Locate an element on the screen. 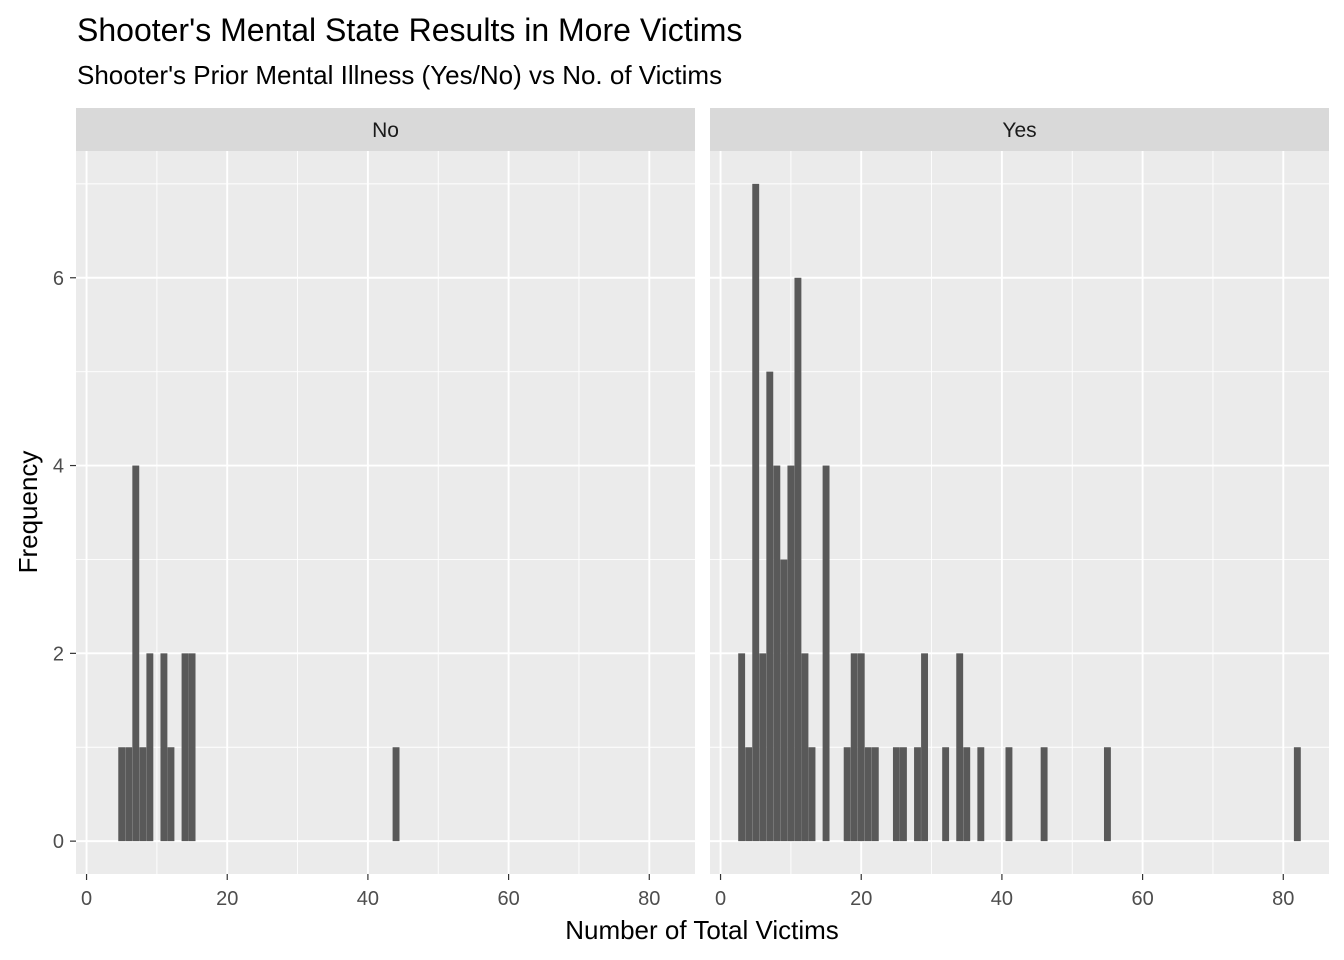 The height and width of the screenshot is (960, 1344). x-axis-title: Number of Total Victims is located at coordinates (702, 930).